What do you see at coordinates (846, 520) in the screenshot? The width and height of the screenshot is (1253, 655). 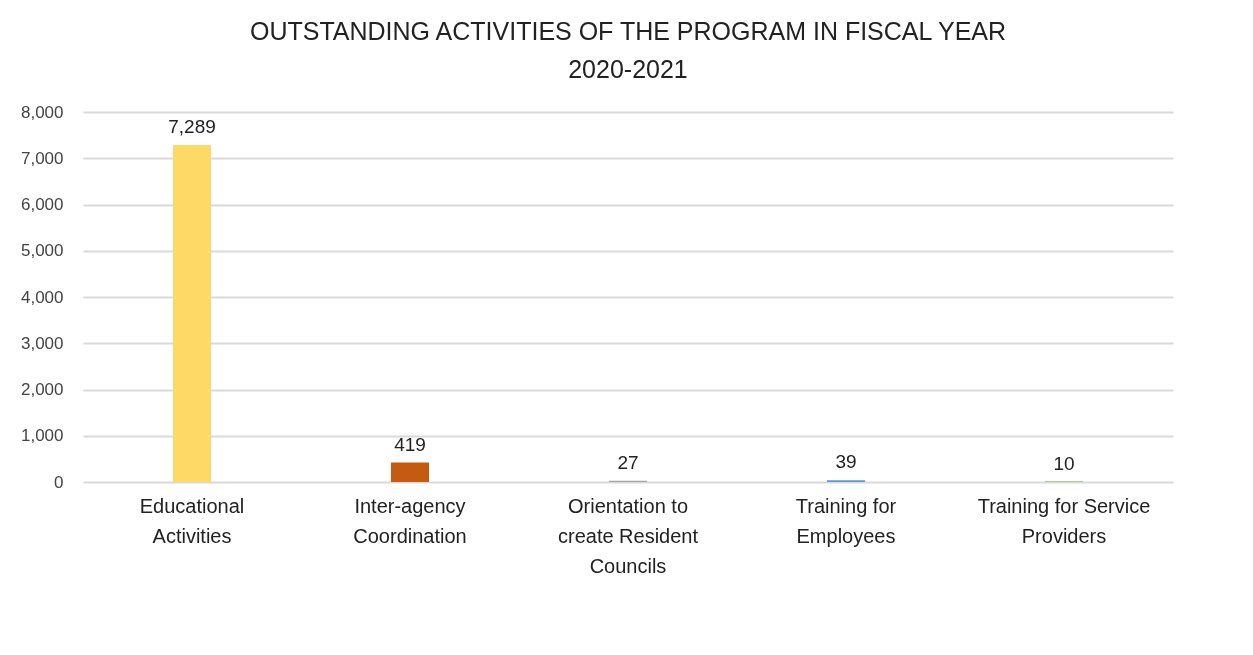 I see `x-tick-label: Training for Employees` at bounding box center [846, 520].